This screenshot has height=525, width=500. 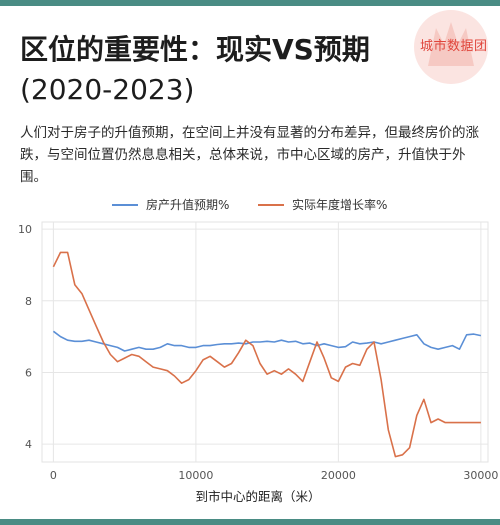 I want to click on title-line-1: 区位的重要性：现实VS预期, so click(x=195, y=49).